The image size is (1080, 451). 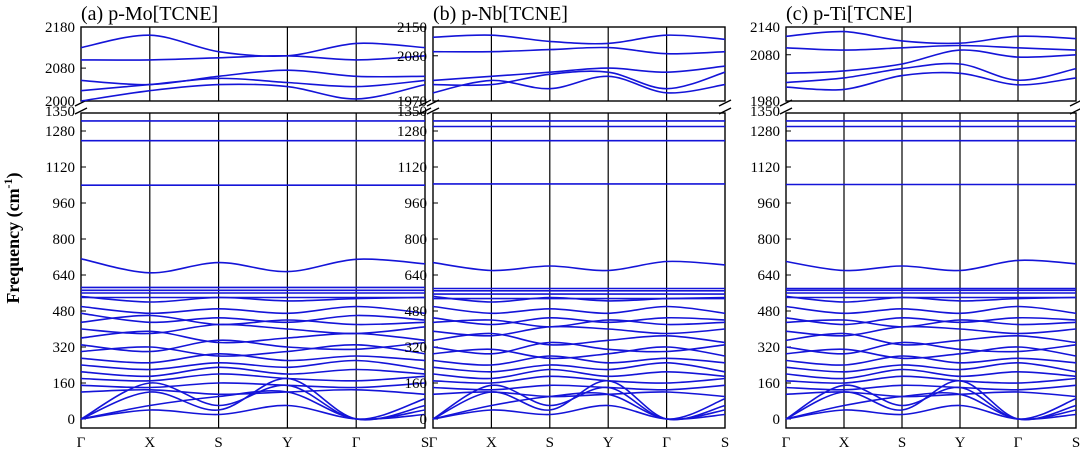 I want to click on y-tick-label: 1970, so click(x=412, y=102).